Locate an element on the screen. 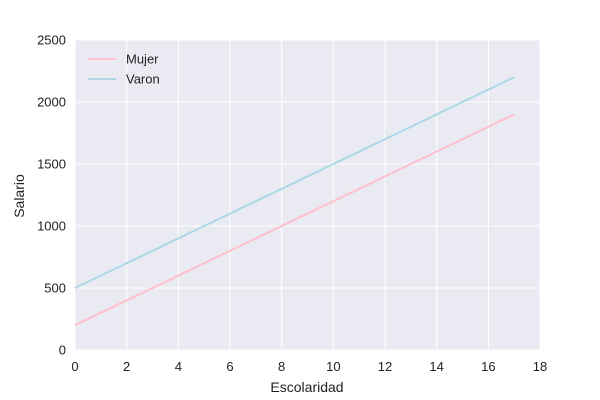  legend-item: Varon is located at coordinates (124, 79).